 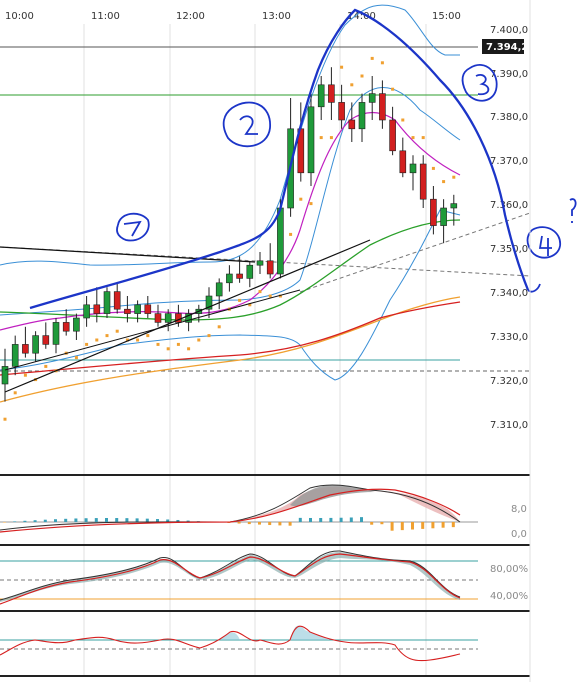 I want to click on time-tick-1100: 11:00, so click(x=105, y=16).